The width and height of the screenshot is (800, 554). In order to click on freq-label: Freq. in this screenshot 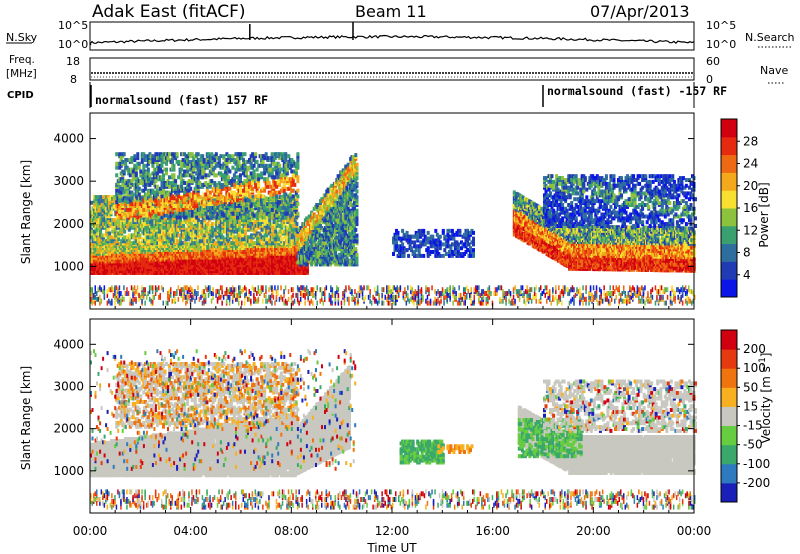, I will do `click(22, 60)`.